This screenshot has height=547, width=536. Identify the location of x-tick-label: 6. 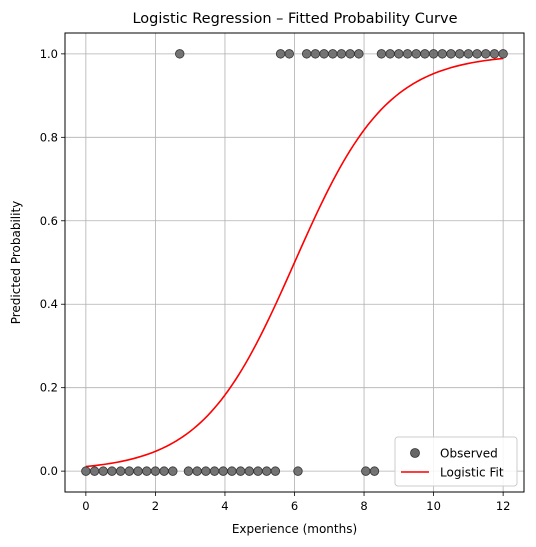
(294, 506).